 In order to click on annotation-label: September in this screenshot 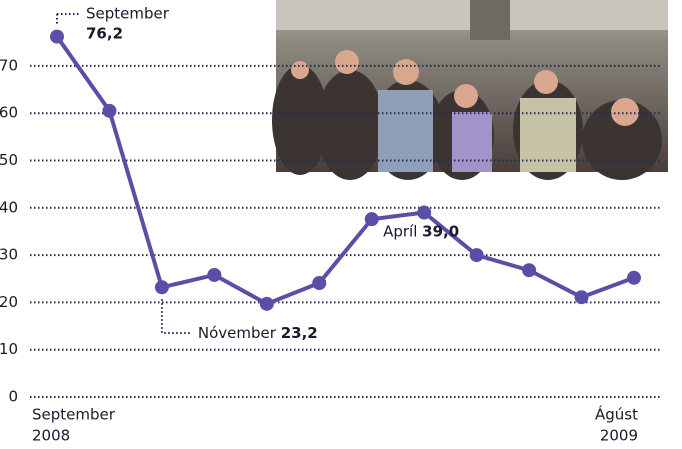, I will do `click(128, 14)`.